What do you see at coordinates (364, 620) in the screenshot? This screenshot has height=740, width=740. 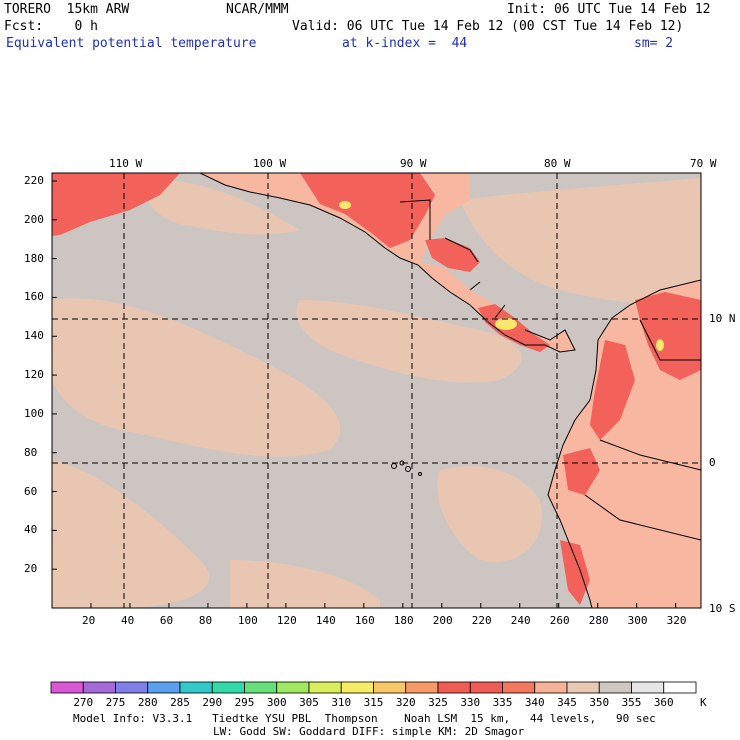 I see `x-index-label: 160` at bounding box center [364, 620].